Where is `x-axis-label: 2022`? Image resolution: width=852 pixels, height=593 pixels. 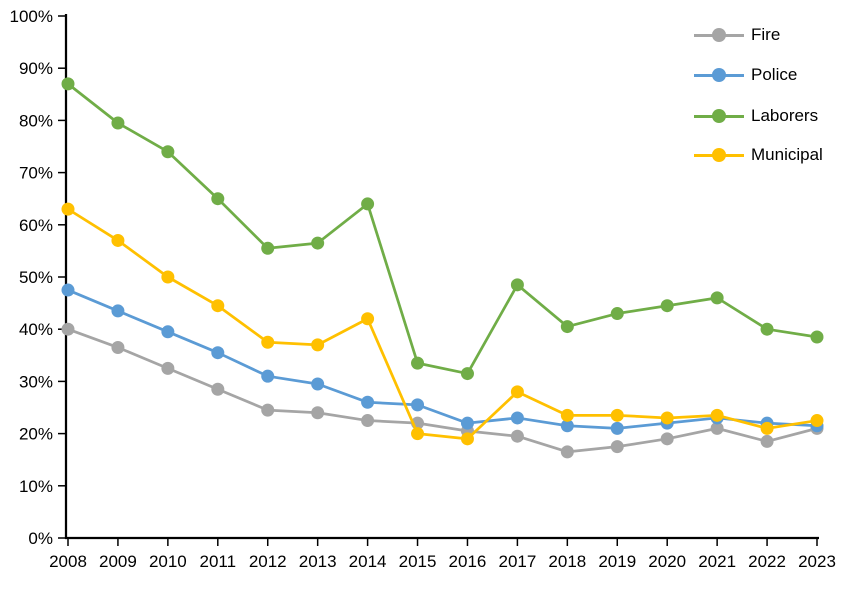 x-axis-label: 2022 is located at coordinates (767, 561).